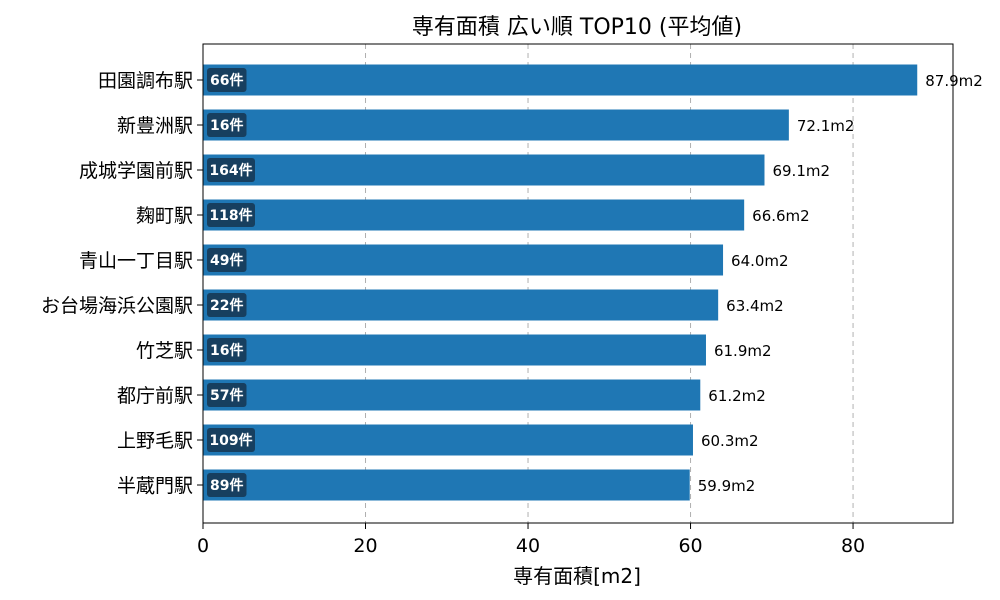  I want to click on y-tick-label: 半蔵門駅, so click(155, 486).